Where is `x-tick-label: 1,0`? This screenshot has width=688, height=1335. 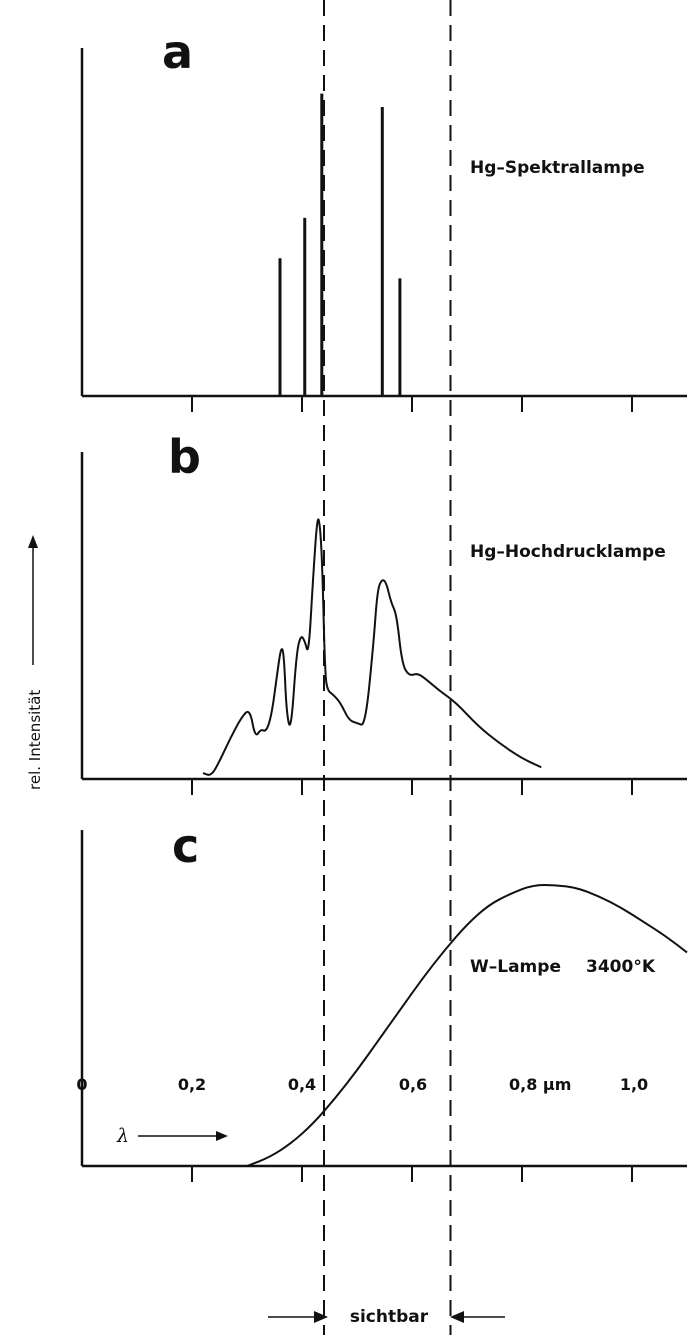 x-tick-label: 1,0 is located at coordinates (634, 1084).